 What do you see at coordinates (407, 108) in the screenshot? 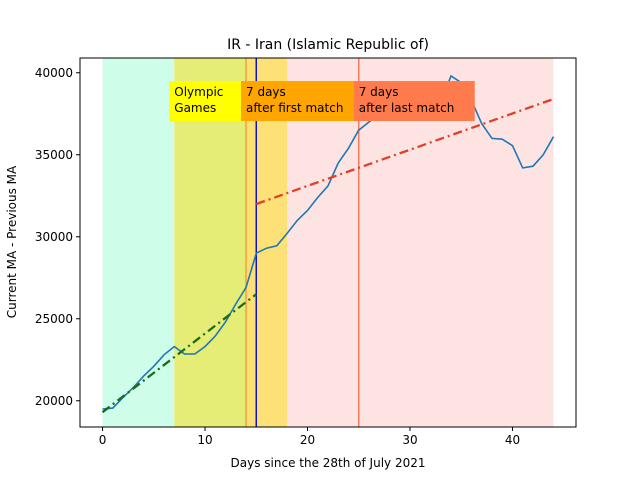
I see `annotation-text-3-2: after last match` at bounding box center [407, 108].